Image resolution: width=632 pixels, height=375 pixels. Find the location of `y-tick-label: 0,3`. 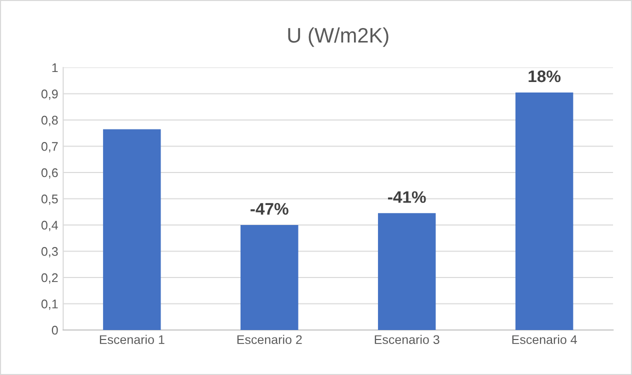

y-tick-label: 0,3 is located at coordinates (49, 252).